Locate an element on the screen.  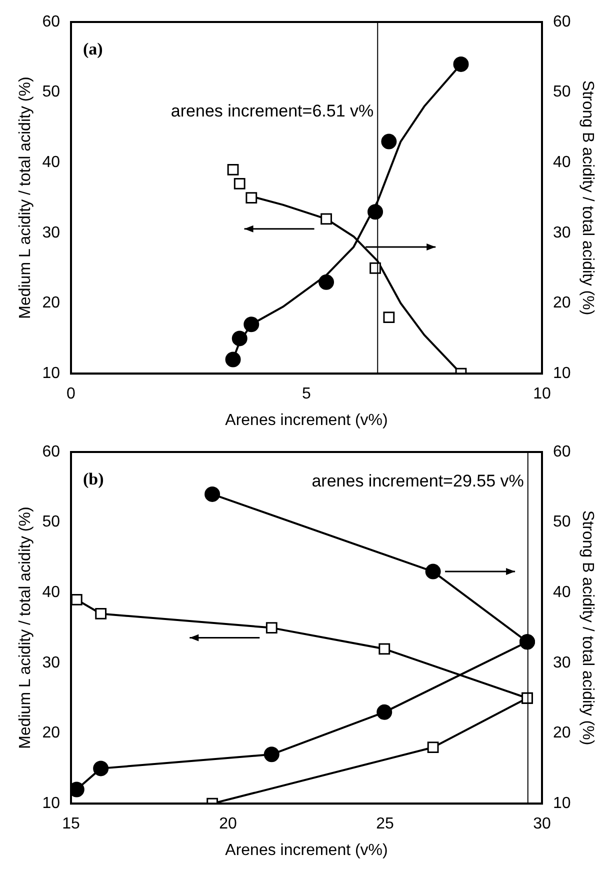
ref-line-label: arenes increment=6.51 v% is located at coordinates (272, 111).